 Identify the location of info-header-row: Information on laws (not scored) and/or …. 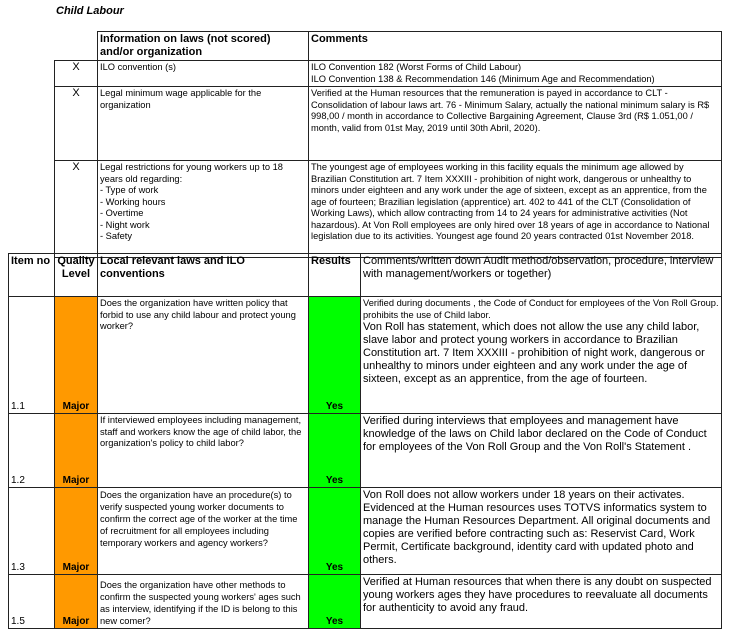
(388, 46).